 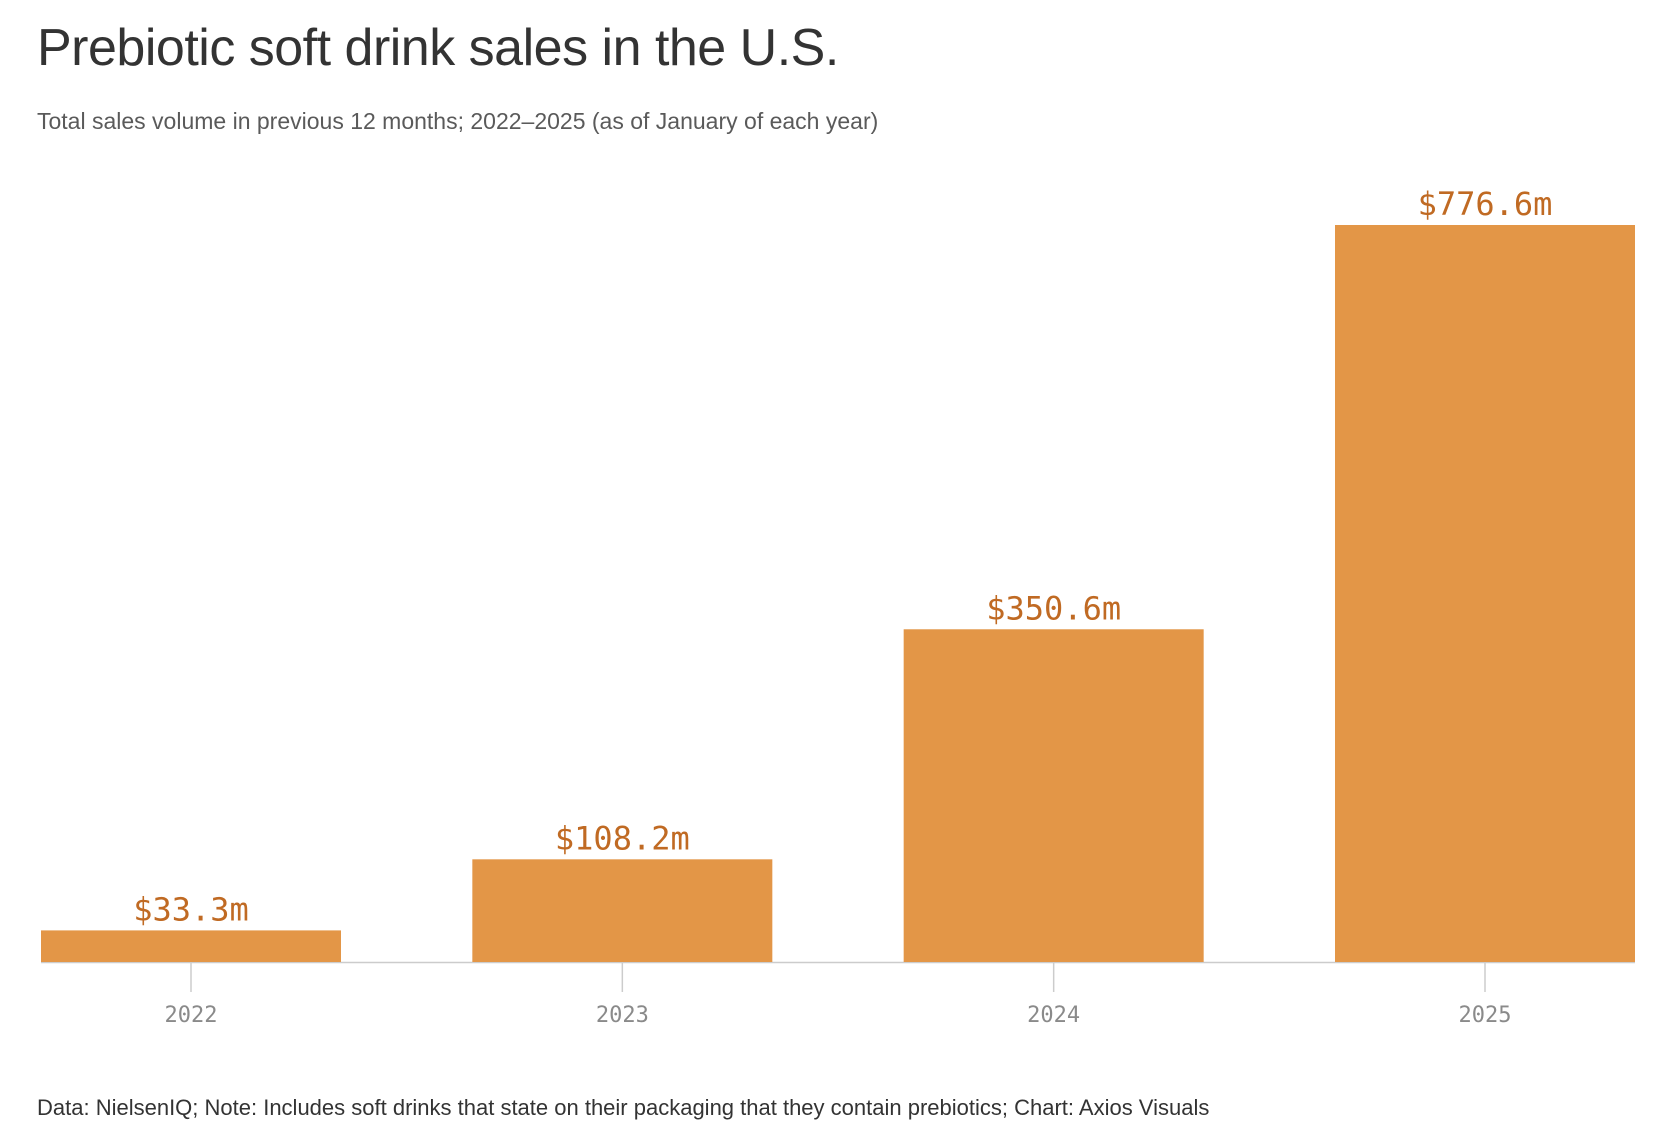 I want to click on x-tick-label-2022: 2022, so click(x=191, y=1015).